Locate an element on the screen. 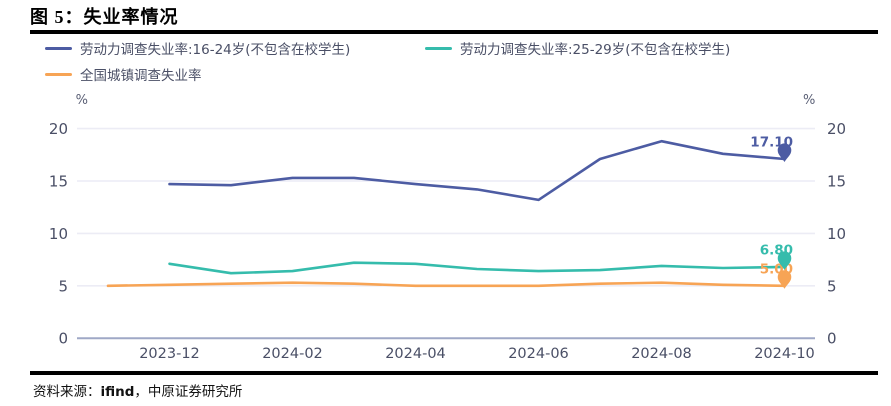 The width and height of the screenshot is (891, 406). y-unit-right: % is located at coordinates (809, 100).